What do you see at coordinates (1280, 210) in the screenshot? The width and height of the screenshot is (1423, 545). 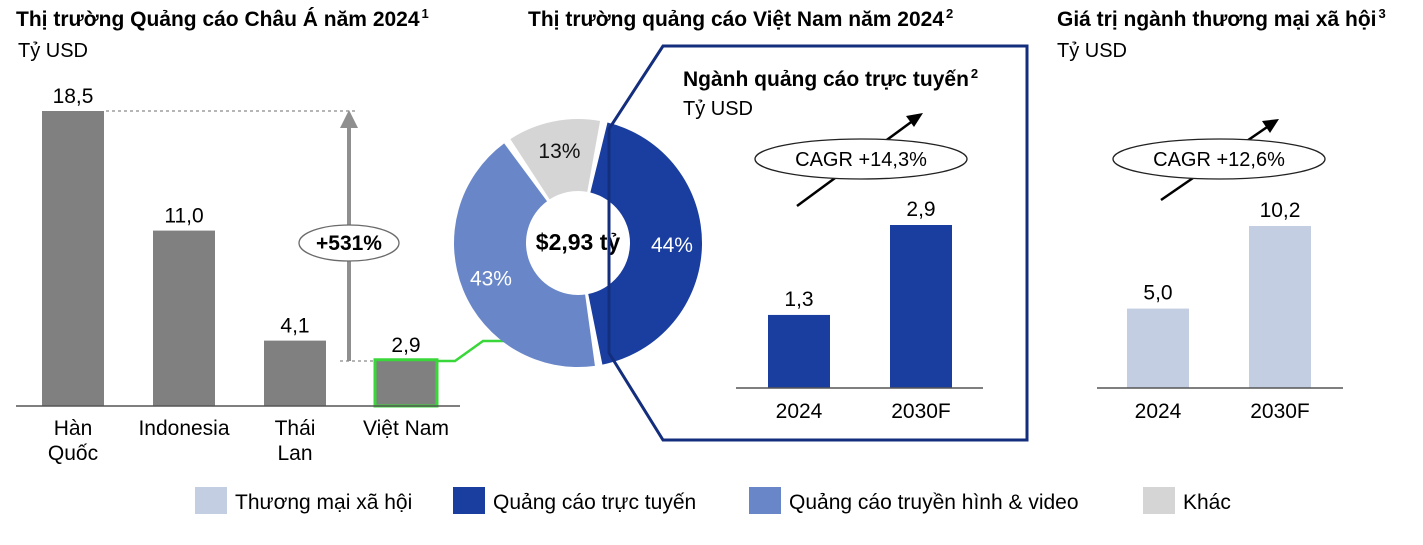 I see `social-bar-value-label: 10,2` at bounding box center [1280, 210].